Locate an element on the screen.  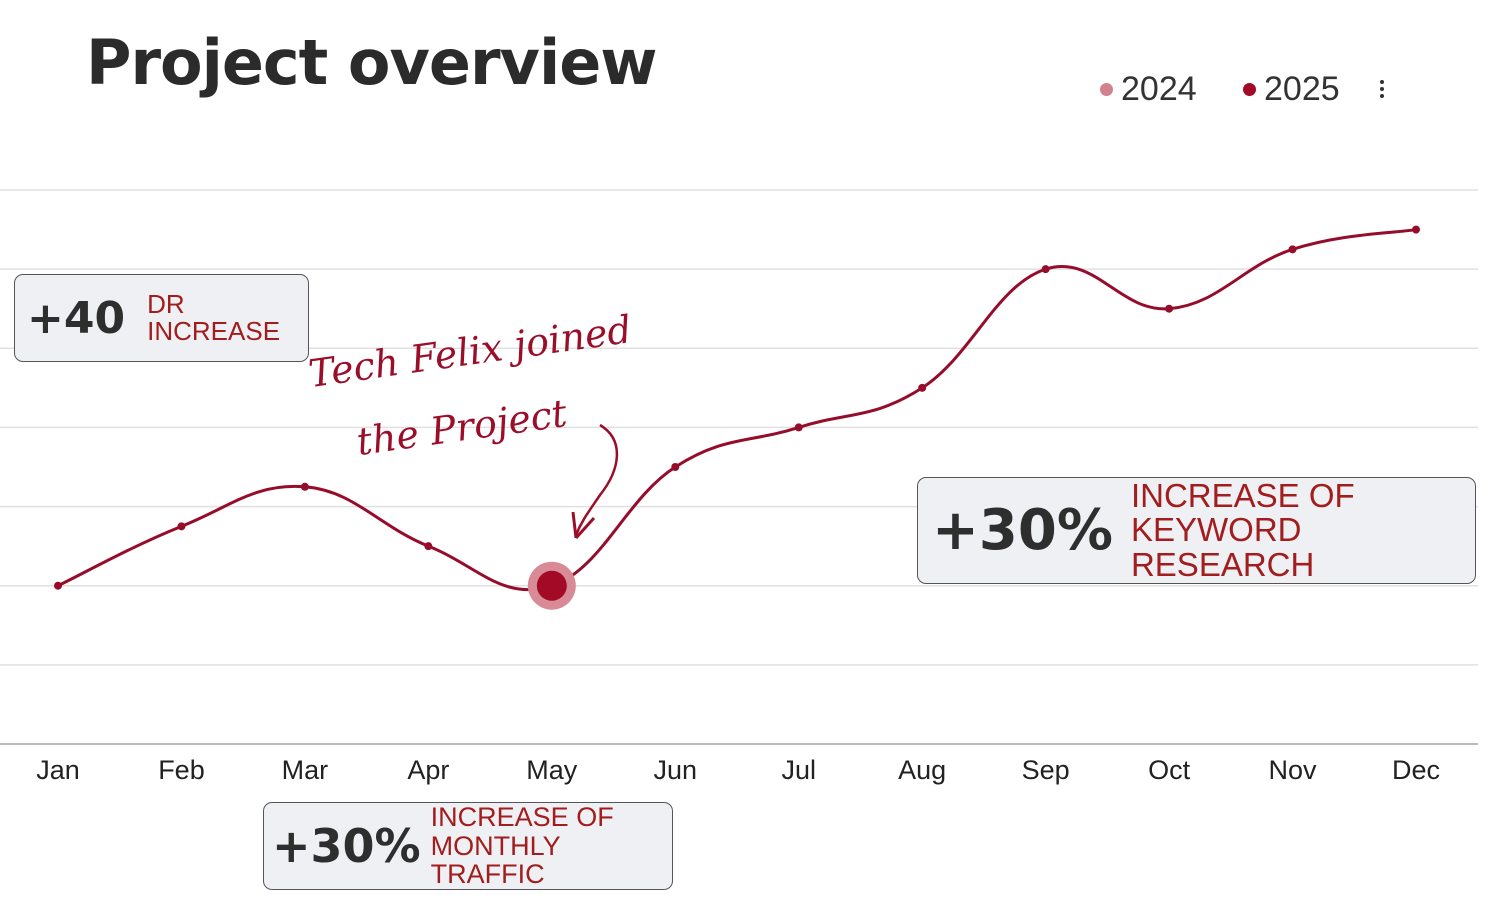
x-tick-label: Oct is located at coordinates (1169, 770).